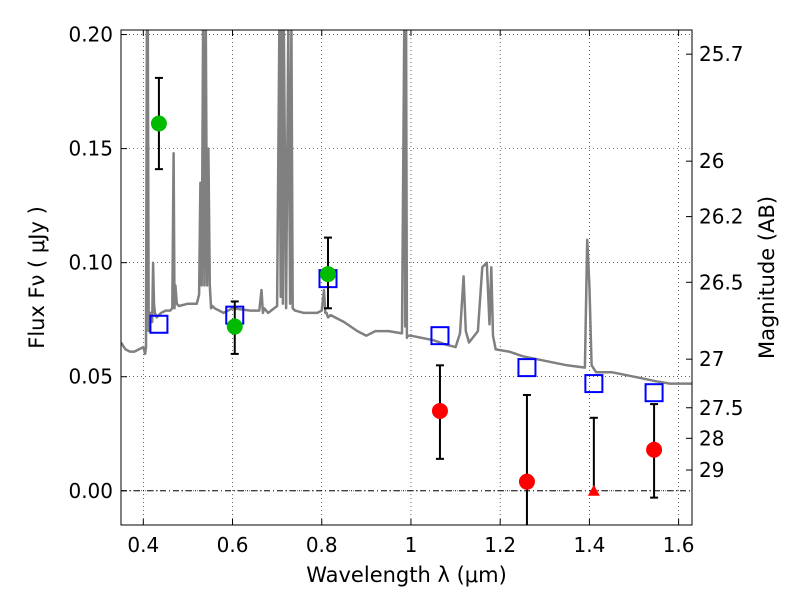 The height and width of the screenshot is (600, 800). Describe the element at coordinates (90, 377) in the screenshot. I see `y-tick-label: 0.05` at that location.